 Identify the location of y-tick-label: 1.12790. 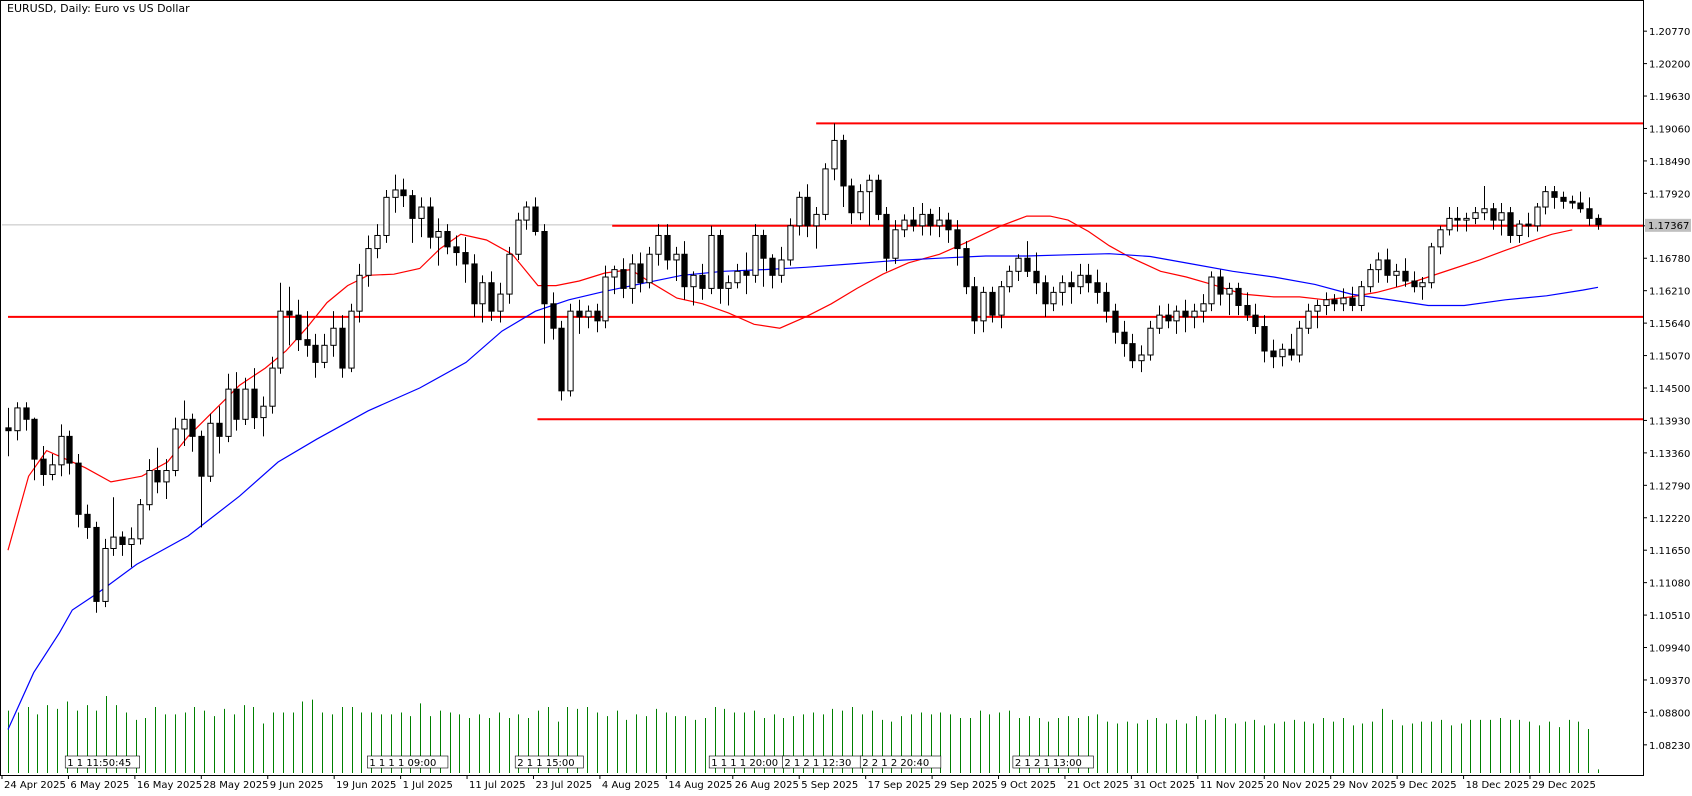
(1669, 486).